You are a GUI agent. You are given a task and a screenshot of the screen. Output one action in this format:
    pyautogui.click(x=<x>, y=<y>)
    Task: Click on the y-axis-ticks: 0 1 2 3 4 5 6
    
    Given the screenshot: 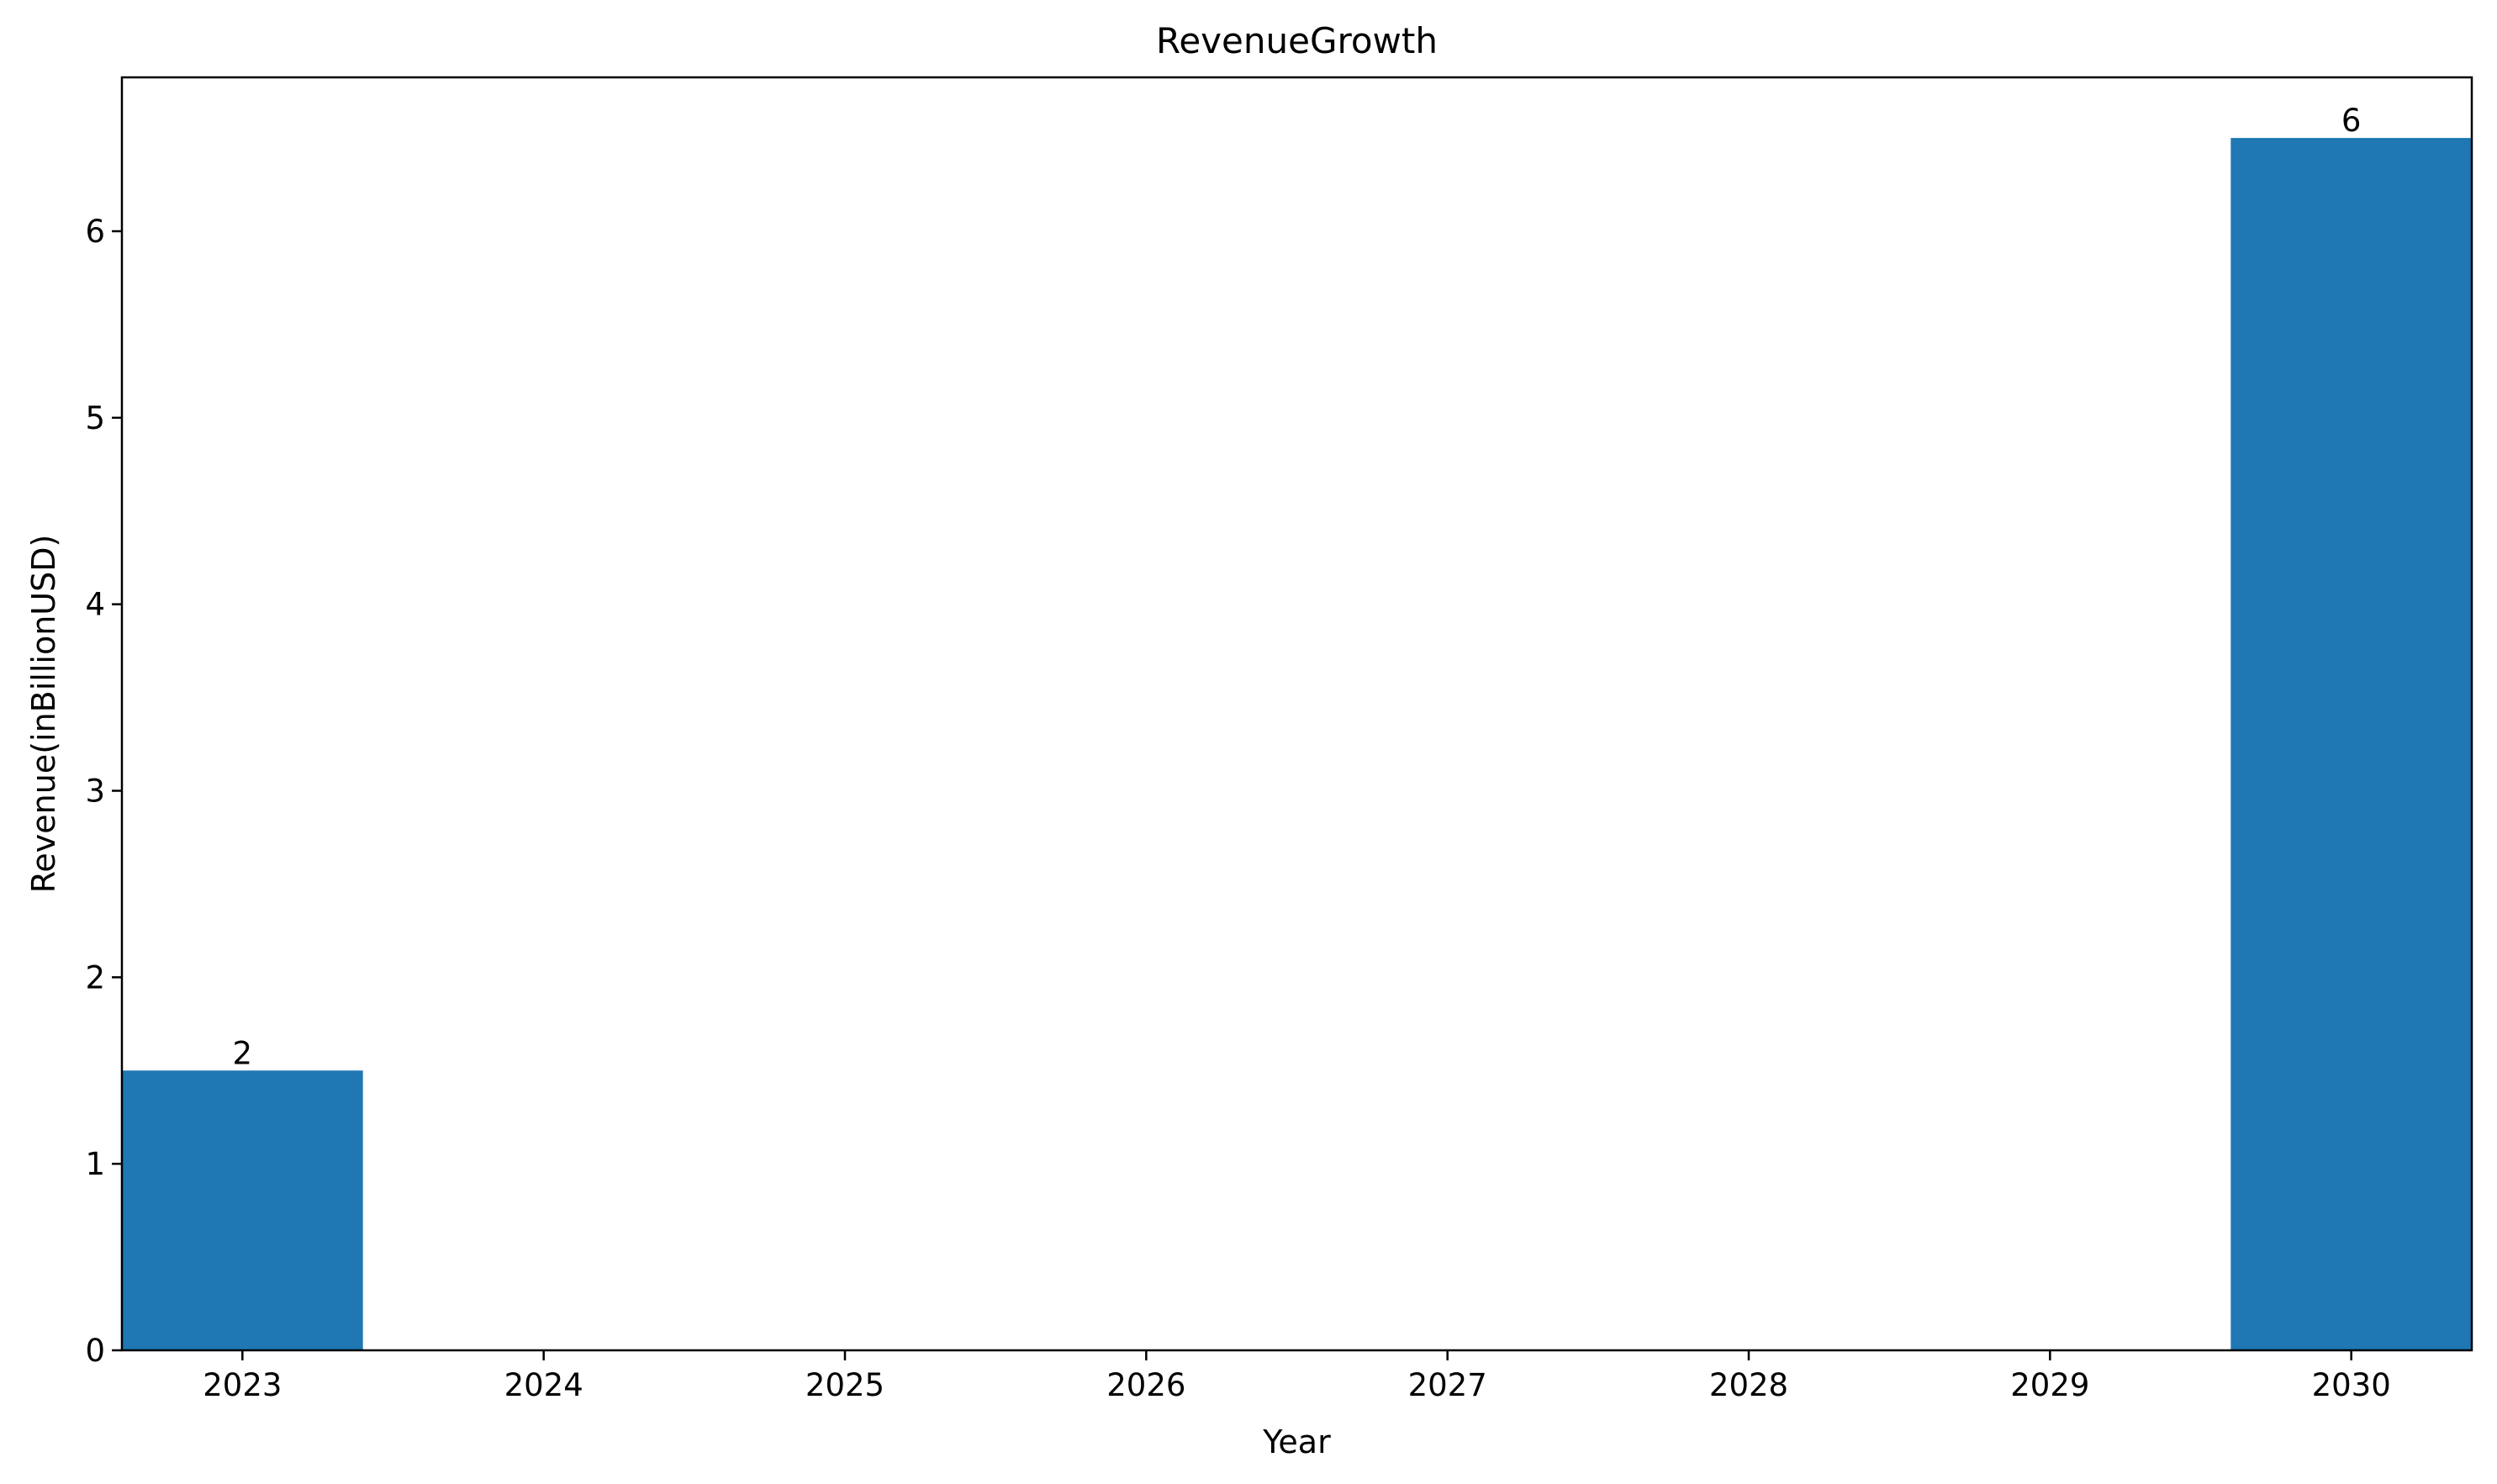 What is the action you would take?
    pyautogui.click(x=103, y=791)
    